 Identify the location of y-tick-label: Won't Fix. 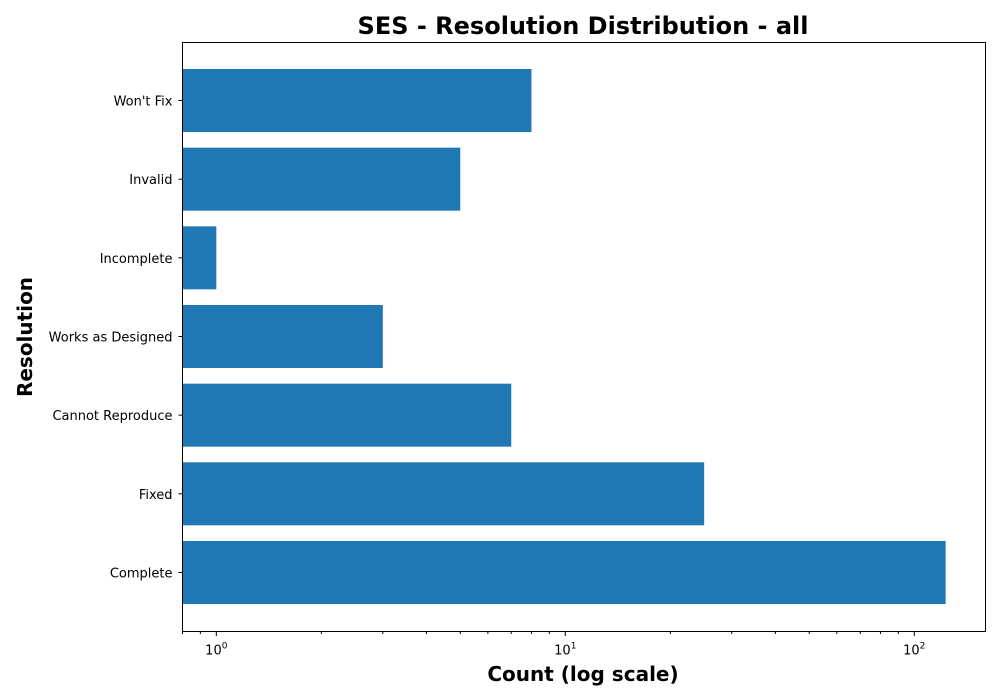
(143, 102).